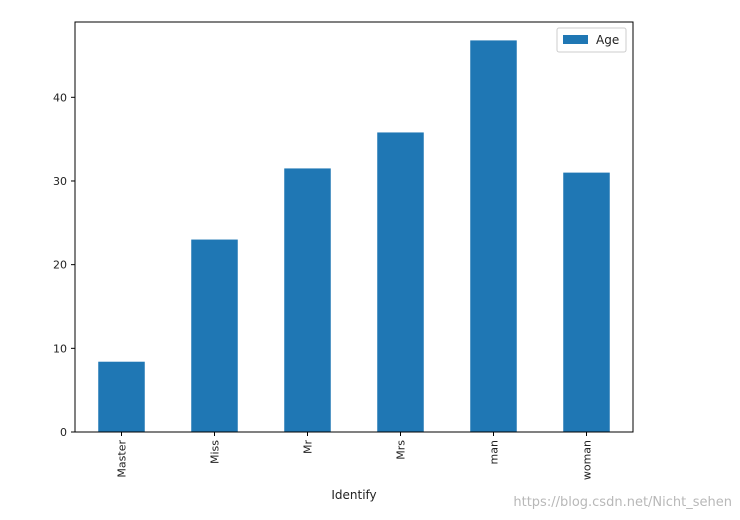 This screenshot has height=520, width=740. What do you see at coordinates (493, 236) in the screenshot?
I see `bar-man` at bounding box center [493, 236].